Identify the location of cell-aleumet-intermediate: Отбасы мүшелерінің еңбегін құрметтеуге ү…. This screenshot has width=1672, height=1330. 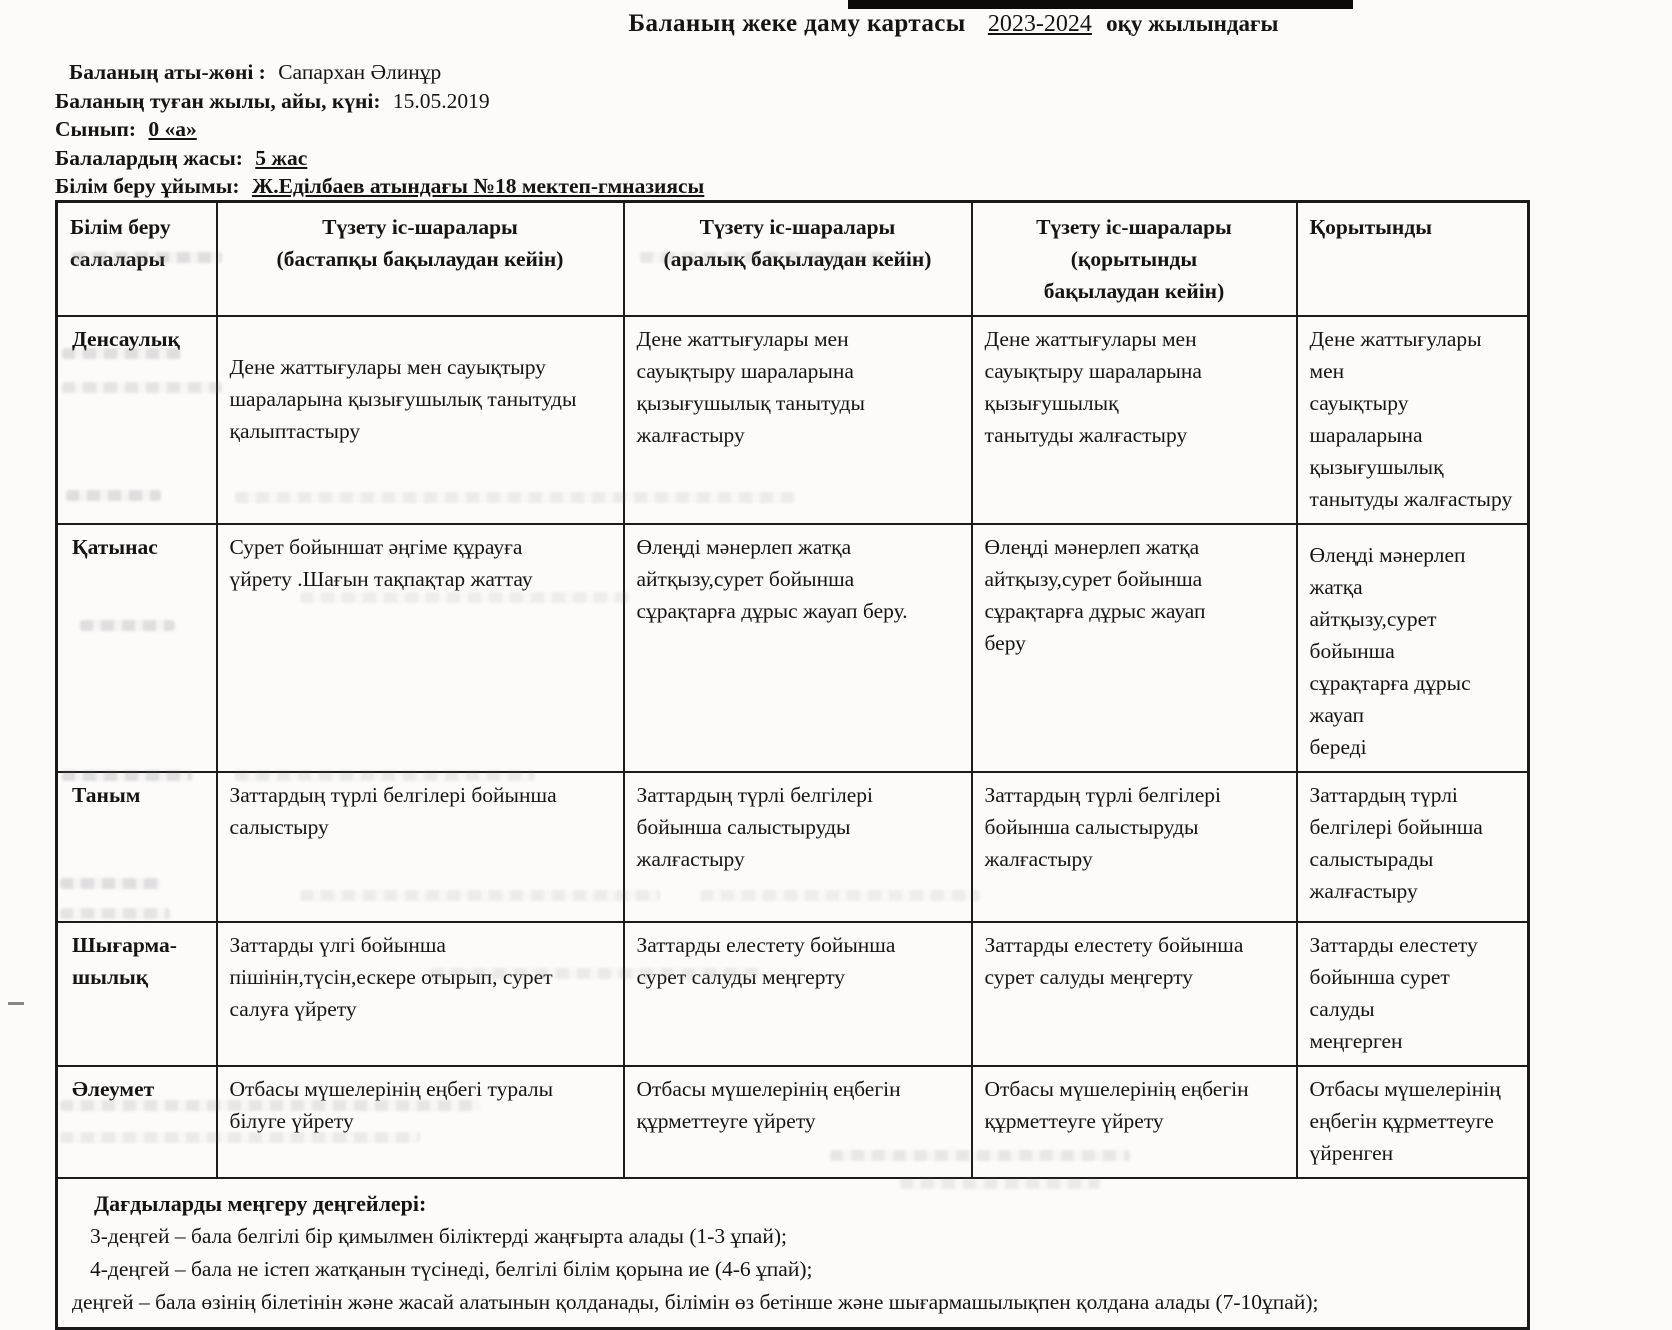
(797, 1122).